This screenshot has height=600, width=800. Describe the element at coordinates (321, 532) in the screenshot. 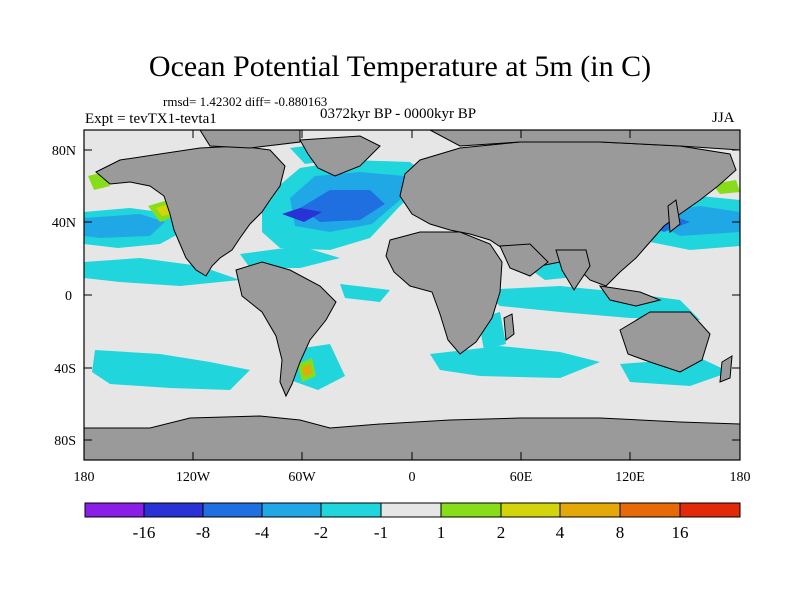

I see `colorbar-label: -2` at that location.